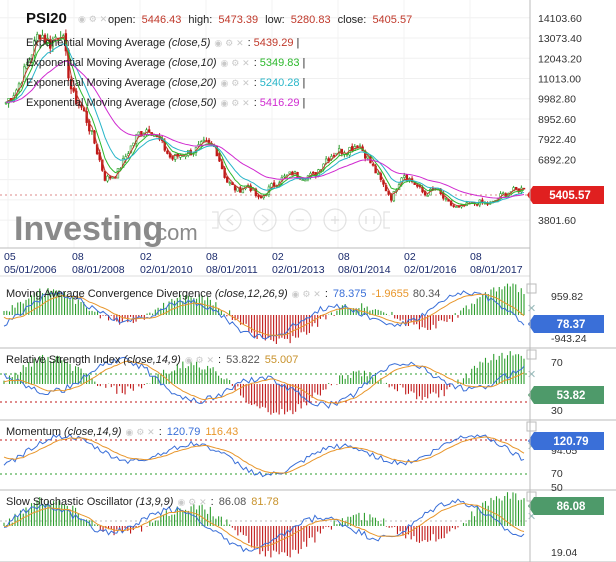 Image resolution: width=616 pixels, height=562 pixels. Describe the element at coordinates (230, 220) in the screenshot. I see `nav-arrow-left-icon` at that location.